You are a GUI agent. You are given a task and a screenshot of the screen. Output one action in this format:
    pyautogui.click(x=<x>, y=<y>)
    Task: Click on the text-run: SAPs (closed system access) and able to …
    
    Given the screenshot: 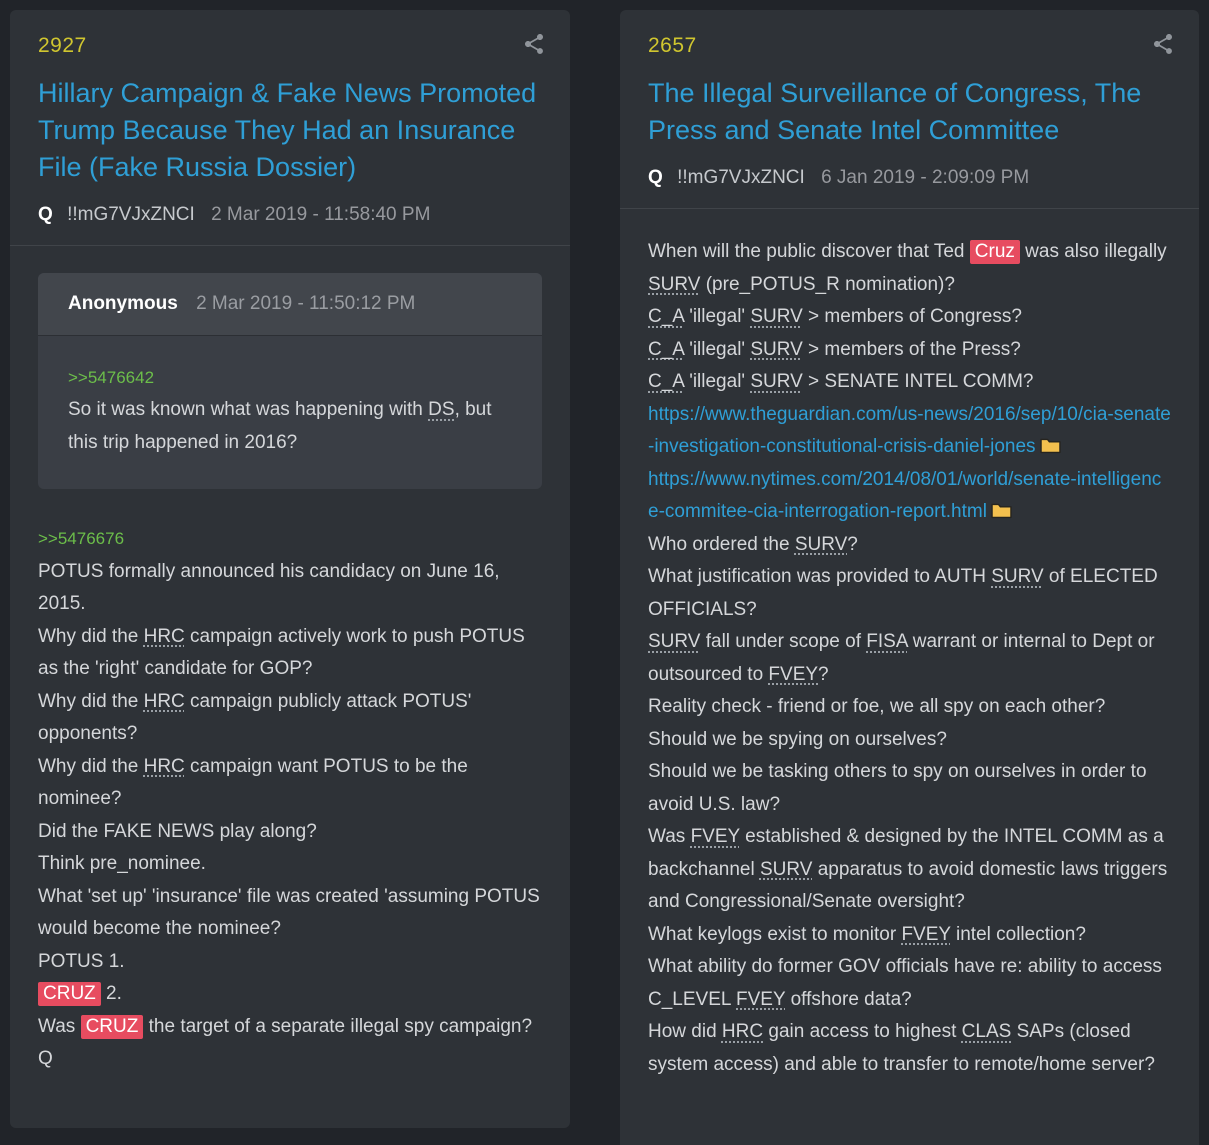 What is the action you would take?
    pyautogui.click(x=901, y=1048)
    